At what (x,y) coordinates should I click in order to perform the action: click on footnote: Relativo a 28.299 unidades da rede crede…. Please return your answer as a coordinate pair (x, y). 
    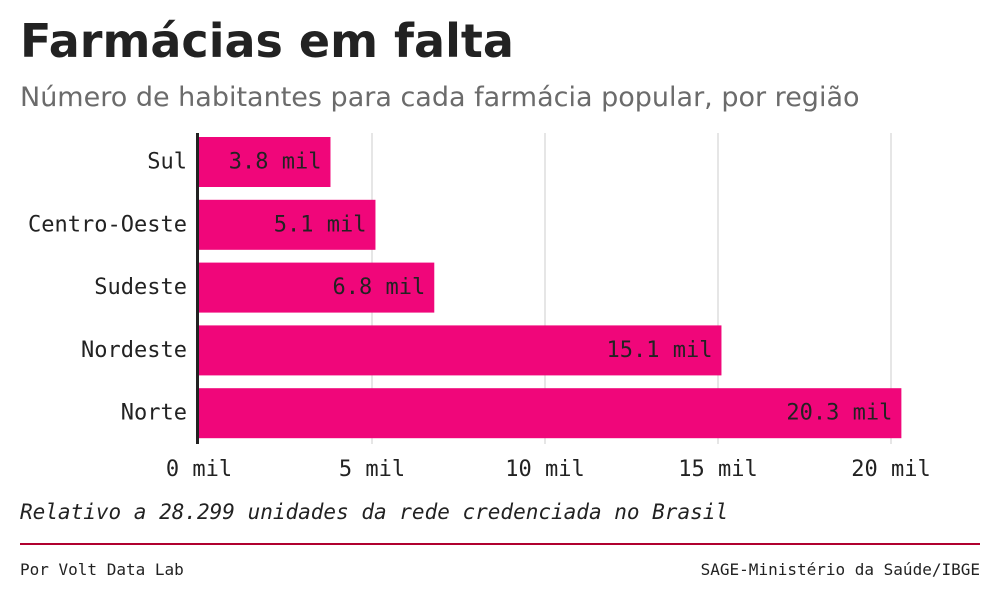
    Looking at the image, I should click on (374, 512).